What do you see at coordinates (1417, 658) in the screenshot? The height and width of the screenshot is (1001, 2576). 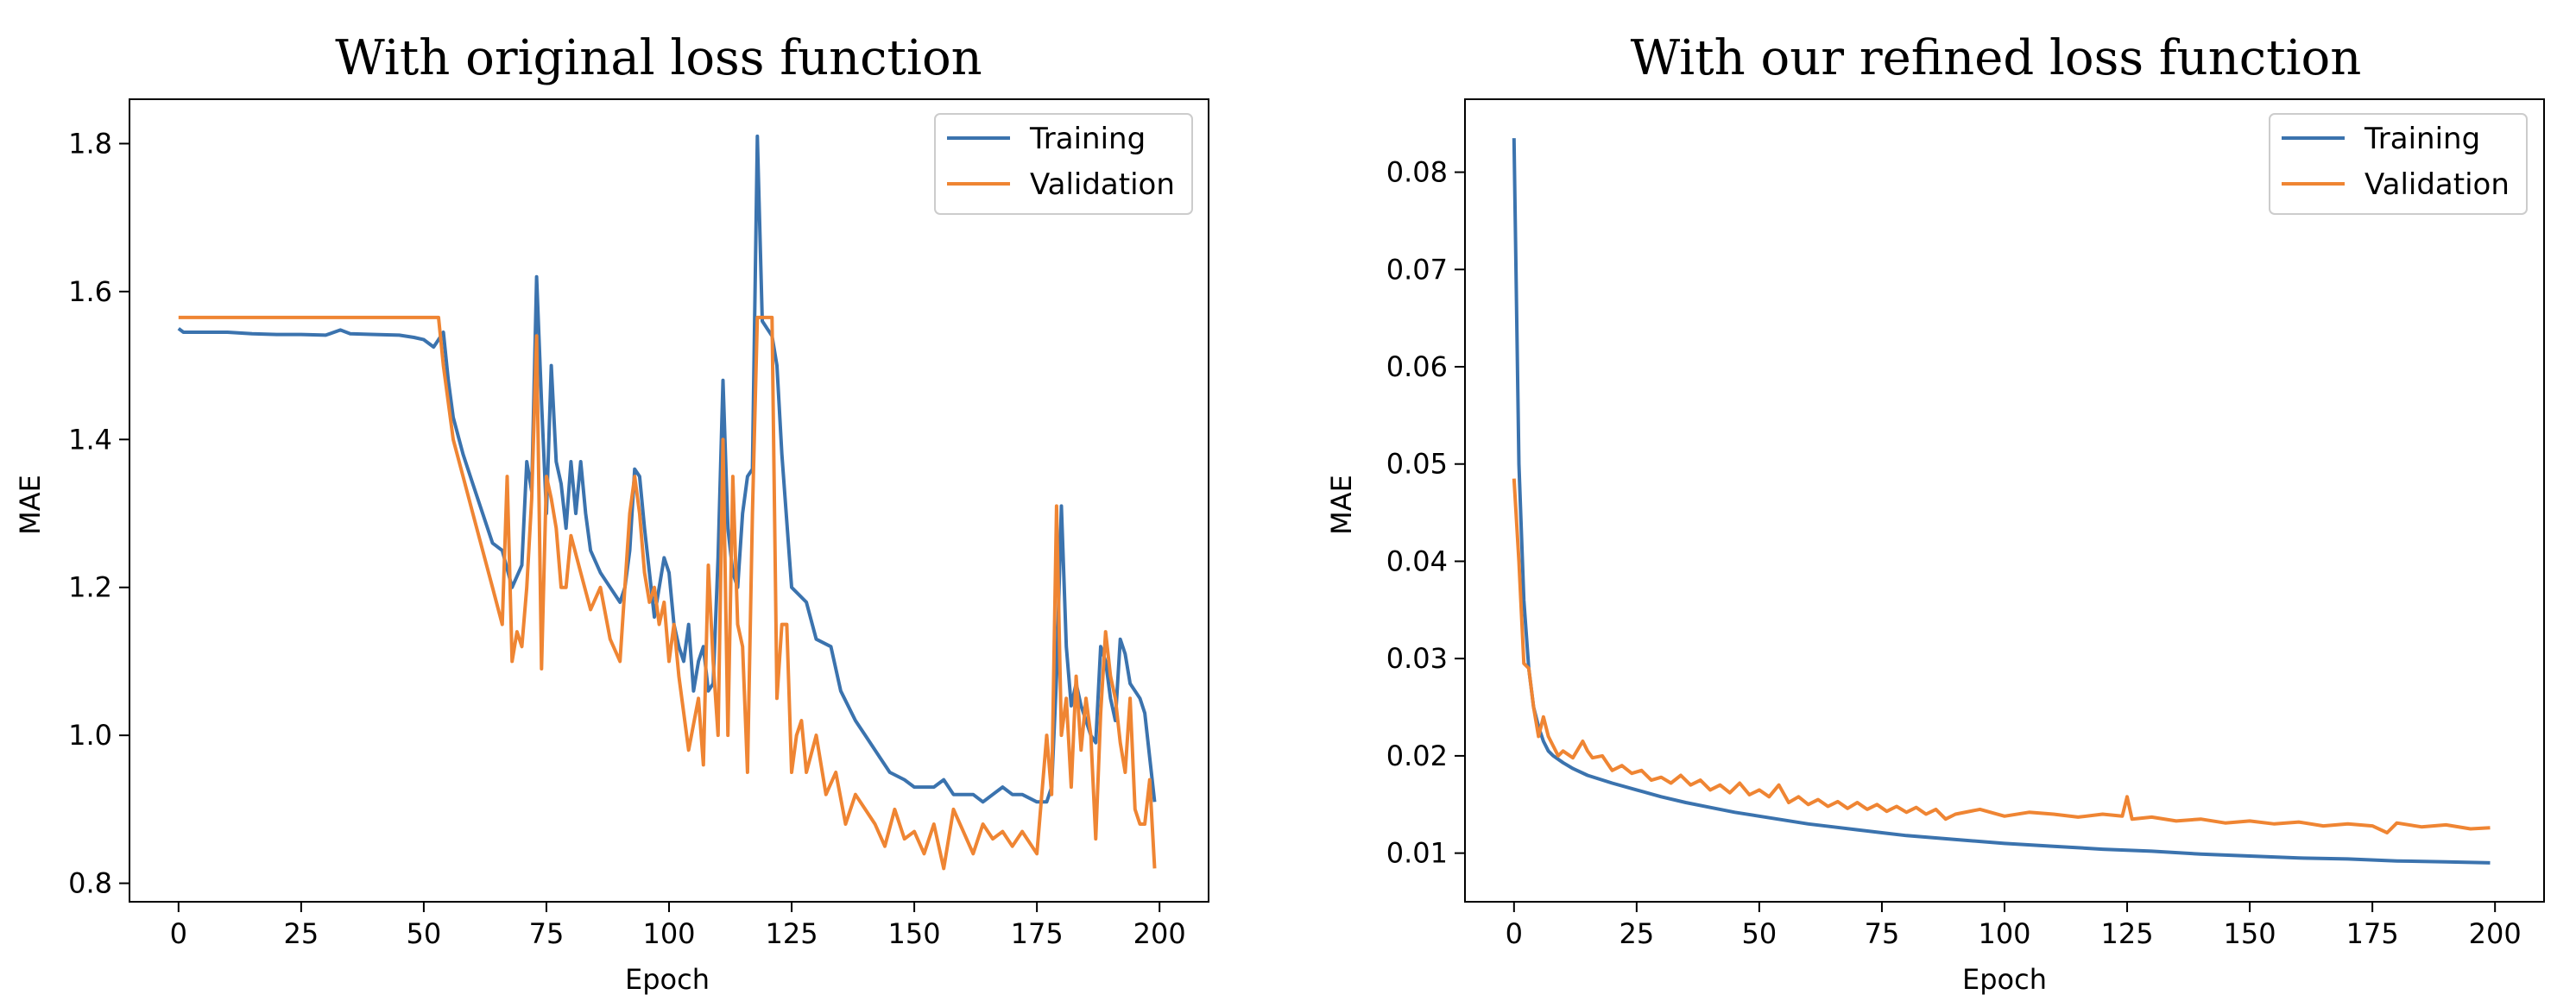 I see `y-tick-label: 0.03` at bounding box center [1417, 658].